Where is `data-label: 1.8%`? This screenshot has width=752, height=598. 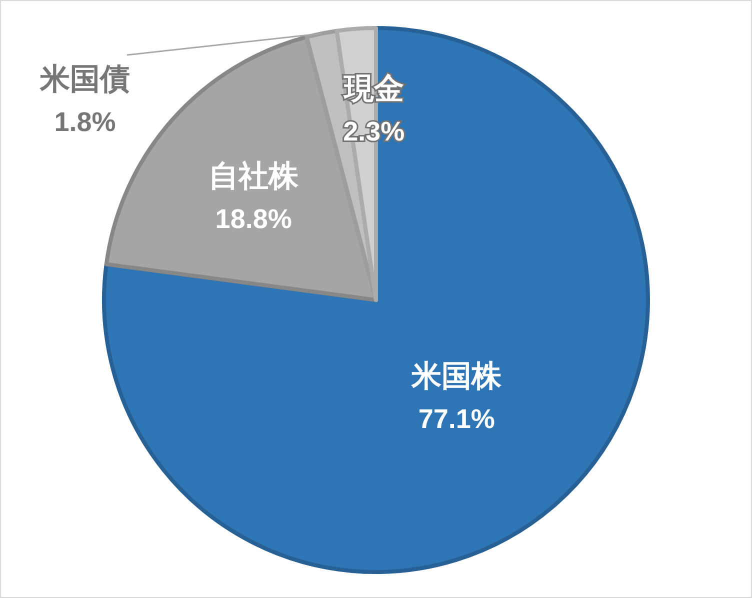
data-label: 1.8% is located at coordinates (85, 122).